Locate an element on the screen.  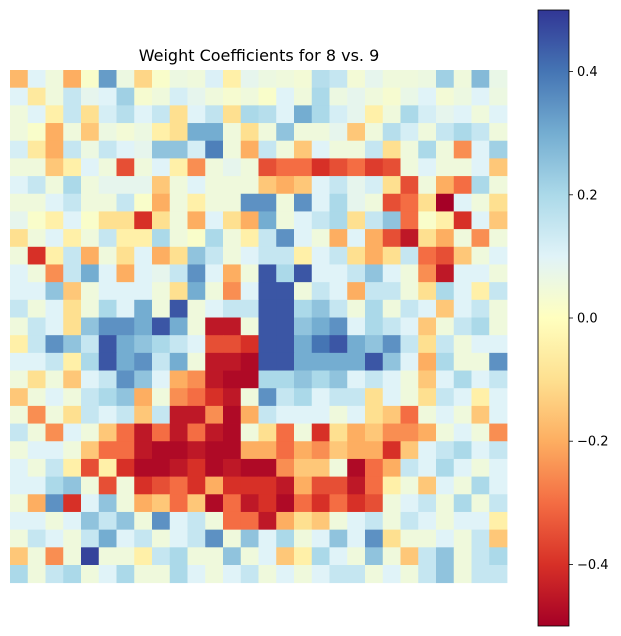
chart-title: Weight Coefficients for 8 vs. 9 is located at coordinates (259, 55).